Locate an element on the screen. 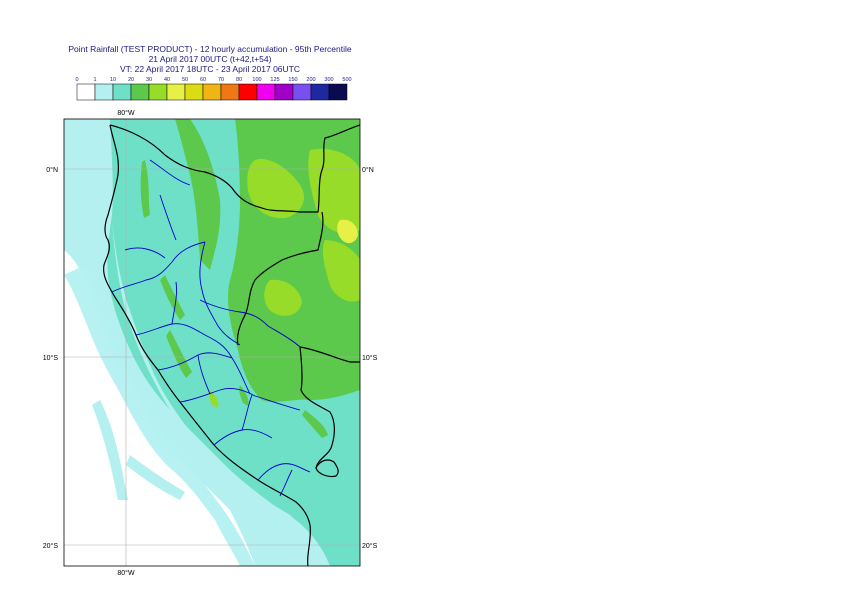 Image resolution: width=842 pixels, height=596 pixels. legend-tick-label: 20 is located at coordinates (131, 80).